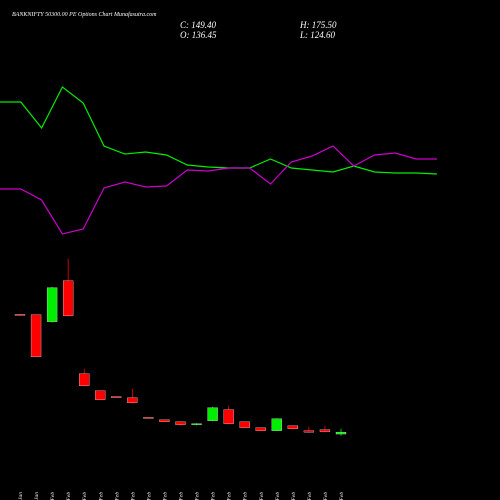 Image resolution: width=500 pixels, height=500 pixels. I want to click on x-tick-label: 23 Feb, so click(310, 496).